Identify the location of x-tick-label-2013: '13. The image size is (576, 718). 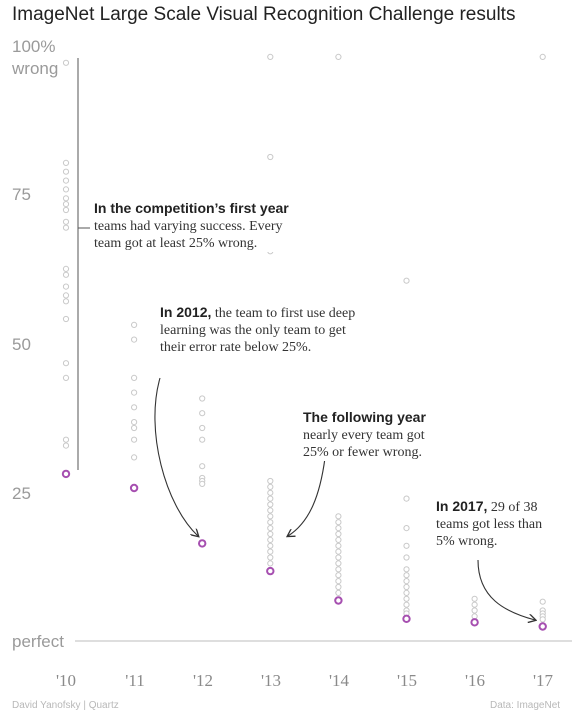
(271, 680).